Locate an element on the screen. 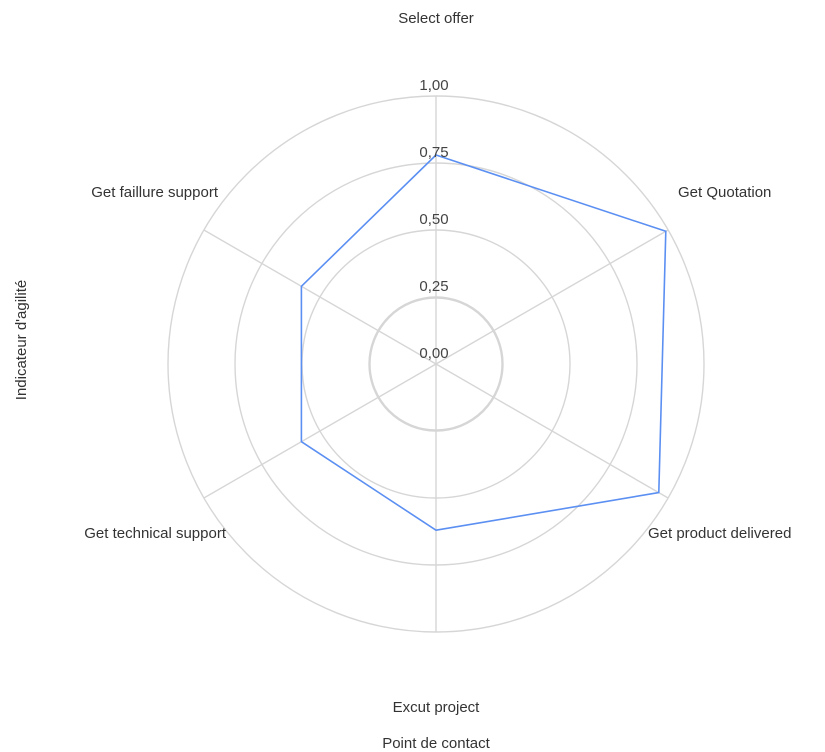  radial-tick-label: 0,25 is located at coordinates (433, 286).